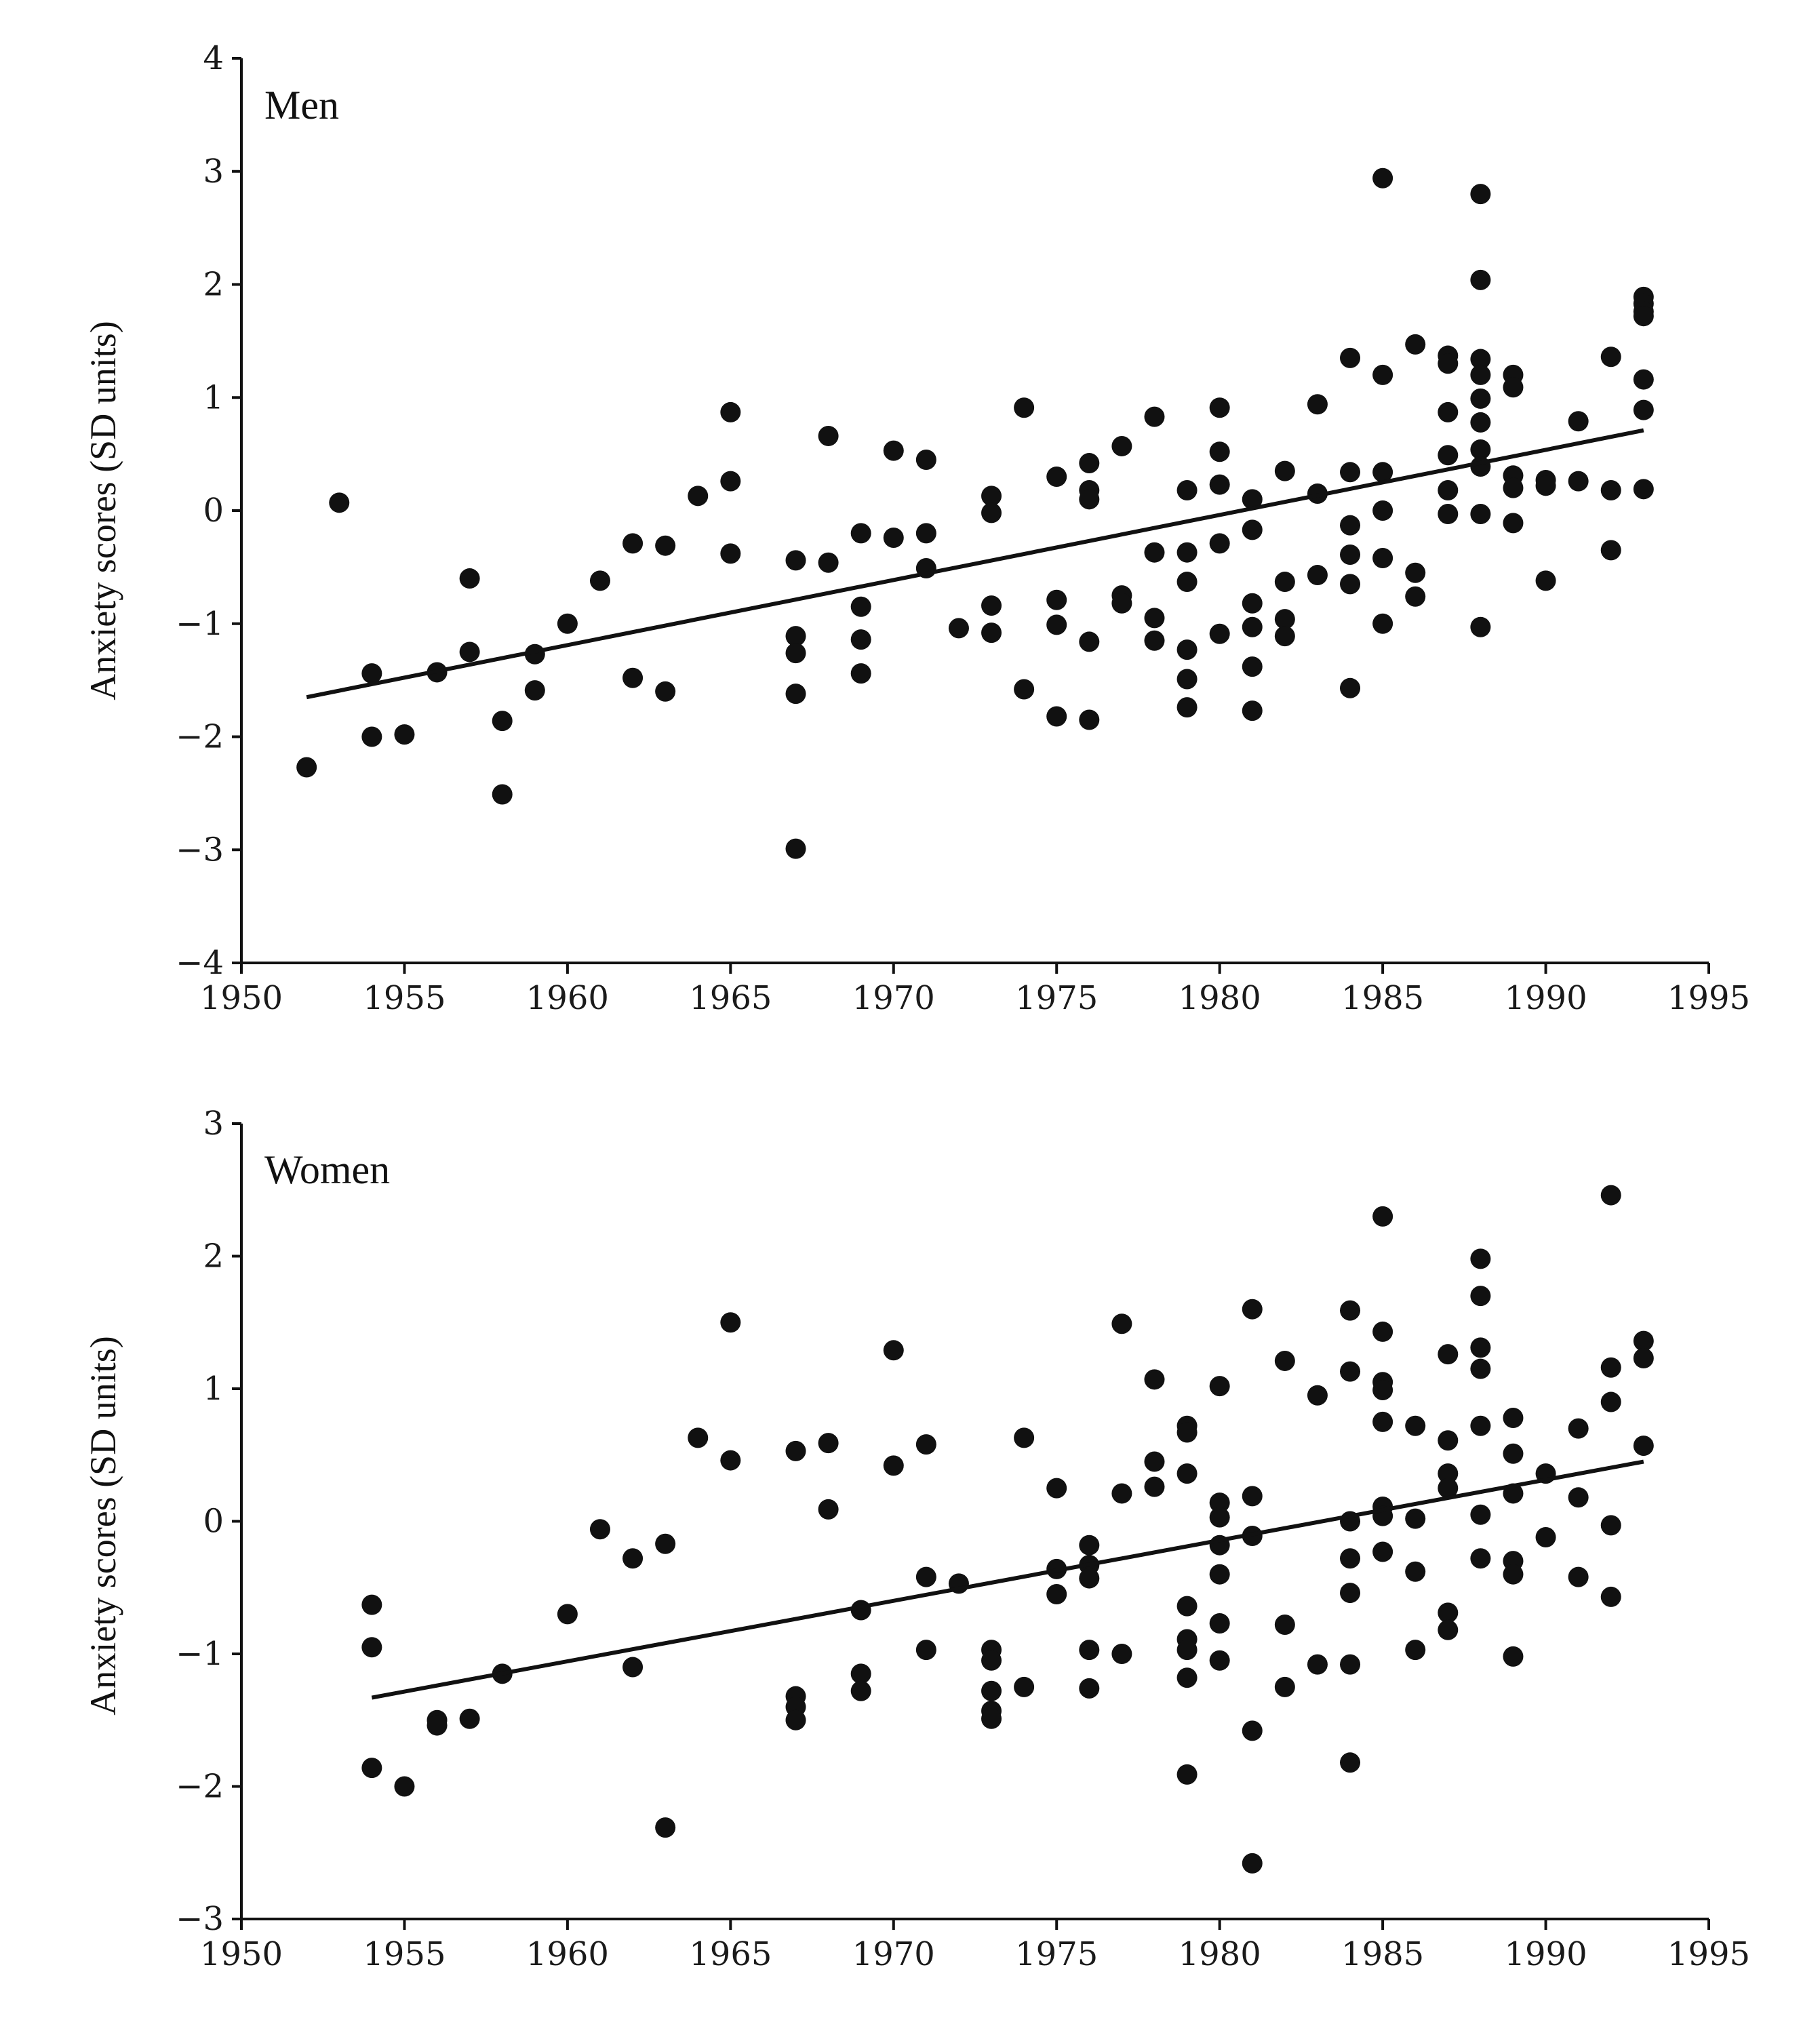  What do you see at coordinates (241, 1954) in the screenshot?
I see `x-tick-label: 1950` at bounding box center [241, 1954].